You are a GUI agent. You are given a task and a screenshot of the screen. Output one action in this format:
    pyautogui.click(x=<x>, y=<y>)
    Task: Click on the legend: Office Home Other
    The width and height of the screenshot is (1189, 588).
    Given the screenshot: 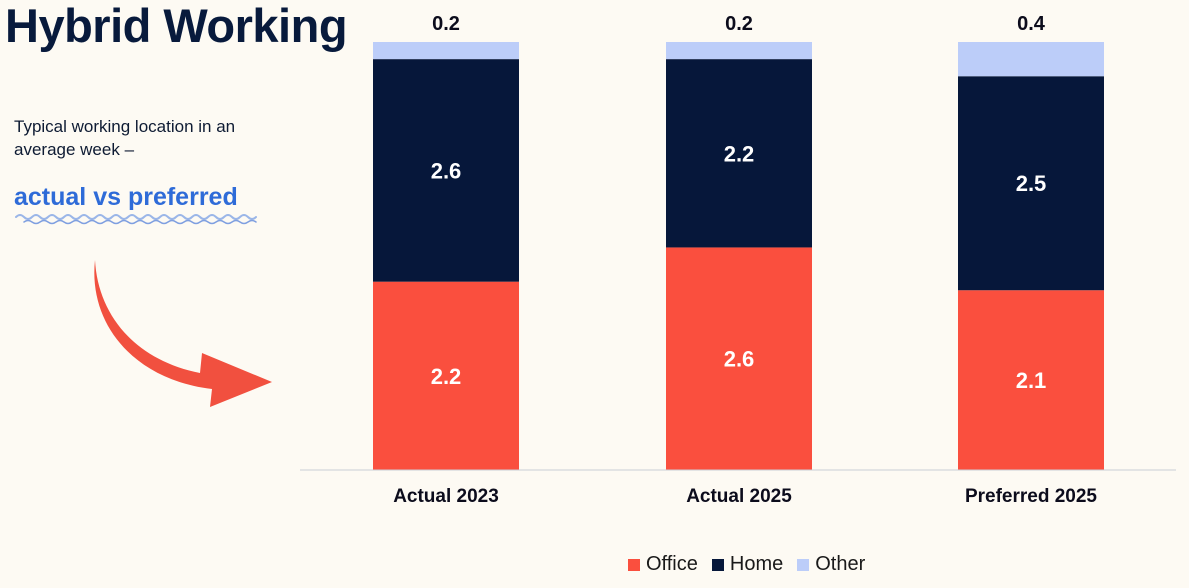 What is the action you would take?
    pyautogui.click(x=753, y=564)
    